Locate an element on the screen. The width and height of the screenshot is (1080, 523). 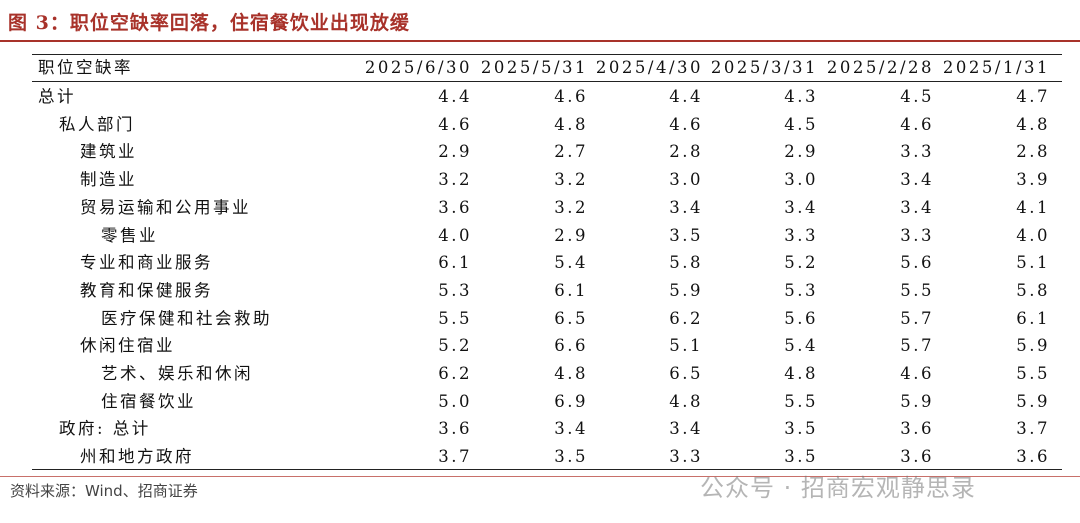
value-cell: 3.9 is located at coordinates (1033, 180).